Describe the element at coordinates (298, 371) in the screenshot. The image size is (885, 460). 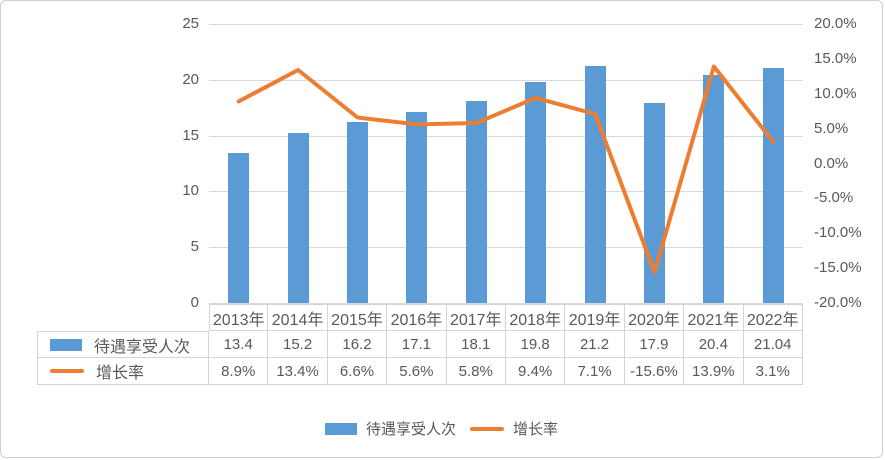
I see `table-value: 13.4%` at that location.